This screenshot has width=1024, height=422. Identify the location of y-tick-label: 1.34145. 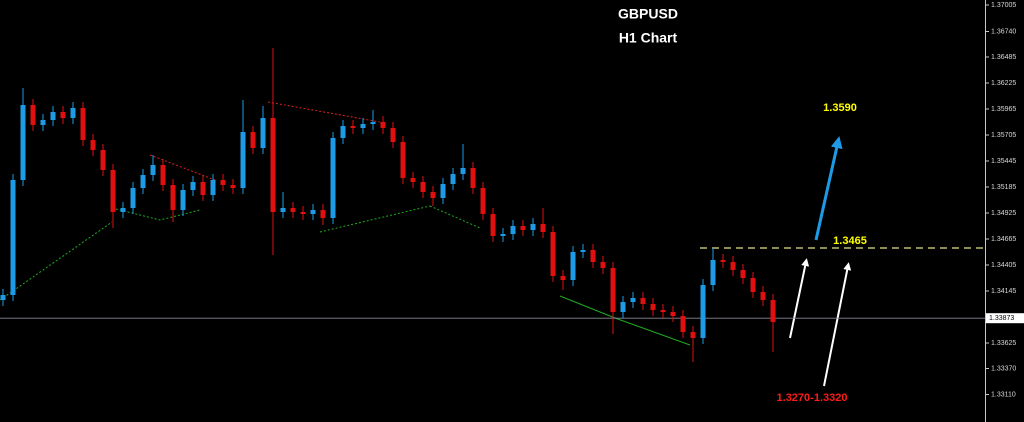
(1003, 291).